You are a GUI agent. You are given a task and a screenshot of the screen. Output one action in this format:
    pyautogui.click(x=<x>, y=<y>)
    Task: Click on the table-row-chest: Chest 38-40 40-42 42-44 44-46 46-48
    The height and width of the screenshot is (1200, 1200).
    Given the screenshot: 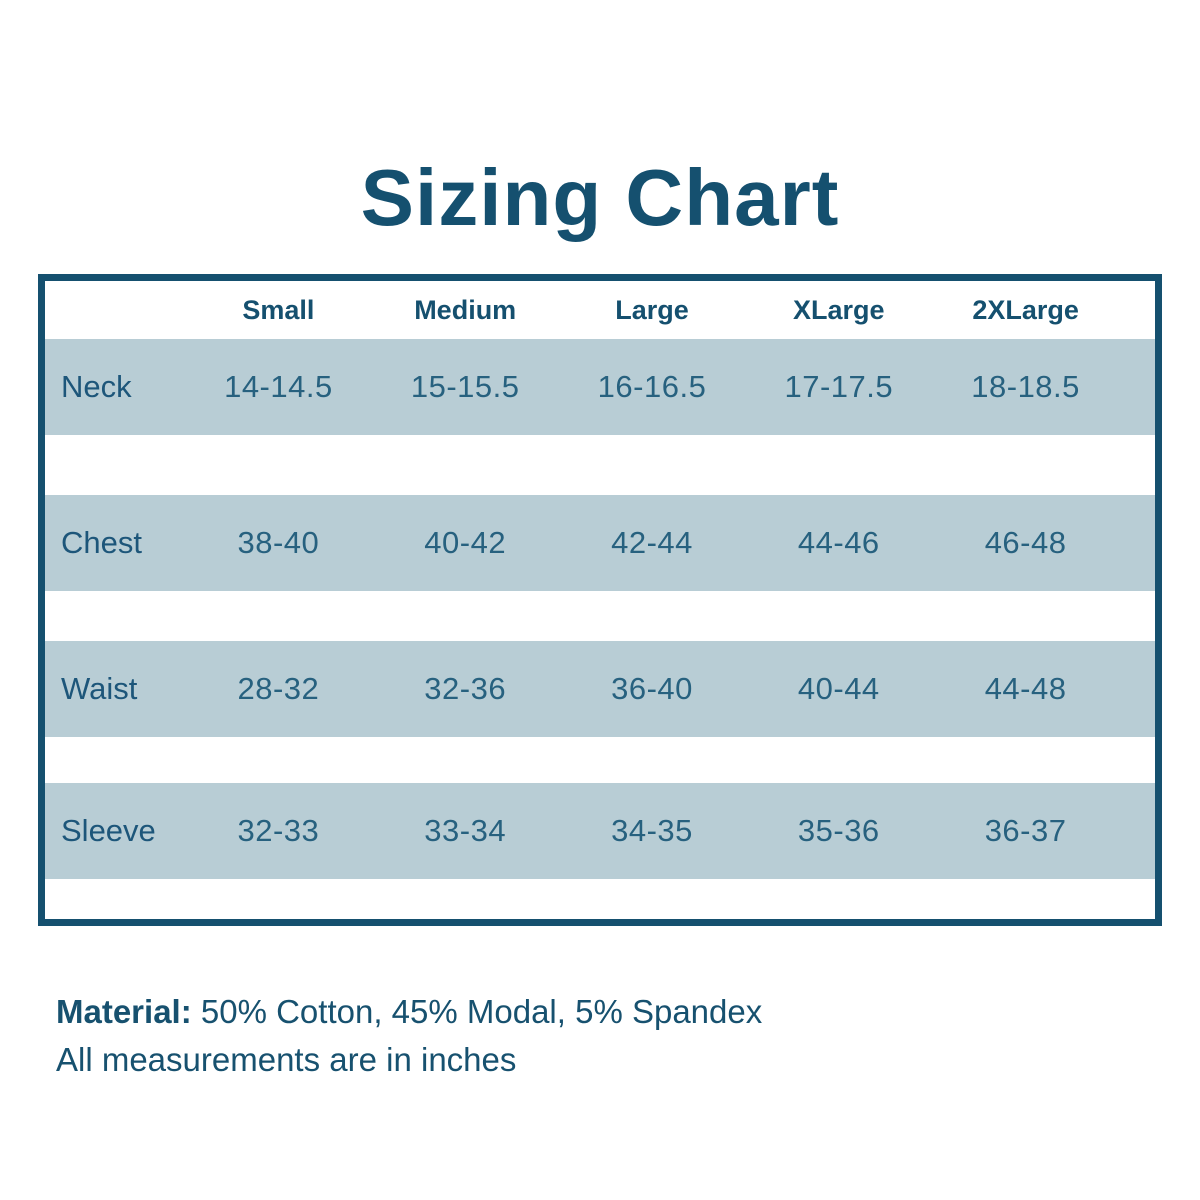 What is the action you would take?
    pyautogui.click(x=600, y=543)
    